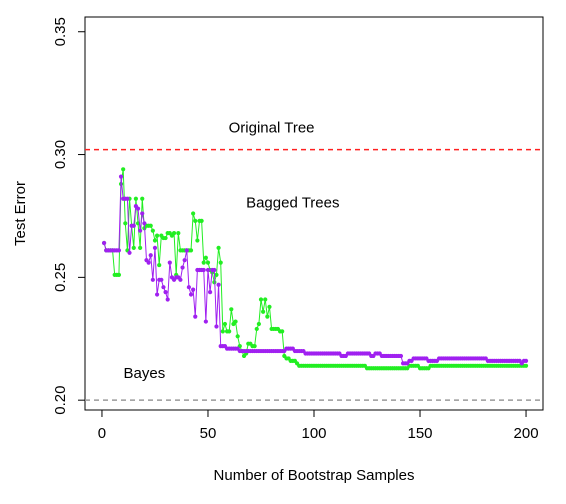  I want to click on x-axis: 0 50 100 150 200, so click(318, 426).